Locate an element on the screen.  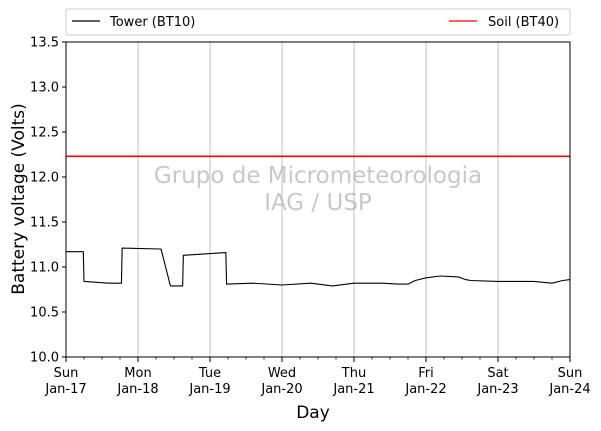
legend-label-tower: Tower (BT10) is located at coordinates (152, 22).